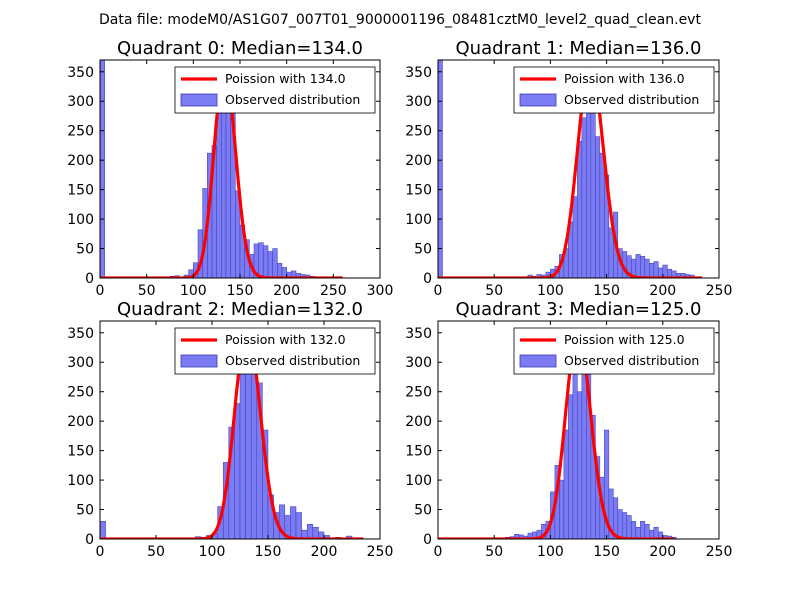 This screenshot has height=600, width=800. Describe the element at coordinates (240, 48) in the screenshot. I see `panel-title: Quadrant 0: Median=134.0` at that location.